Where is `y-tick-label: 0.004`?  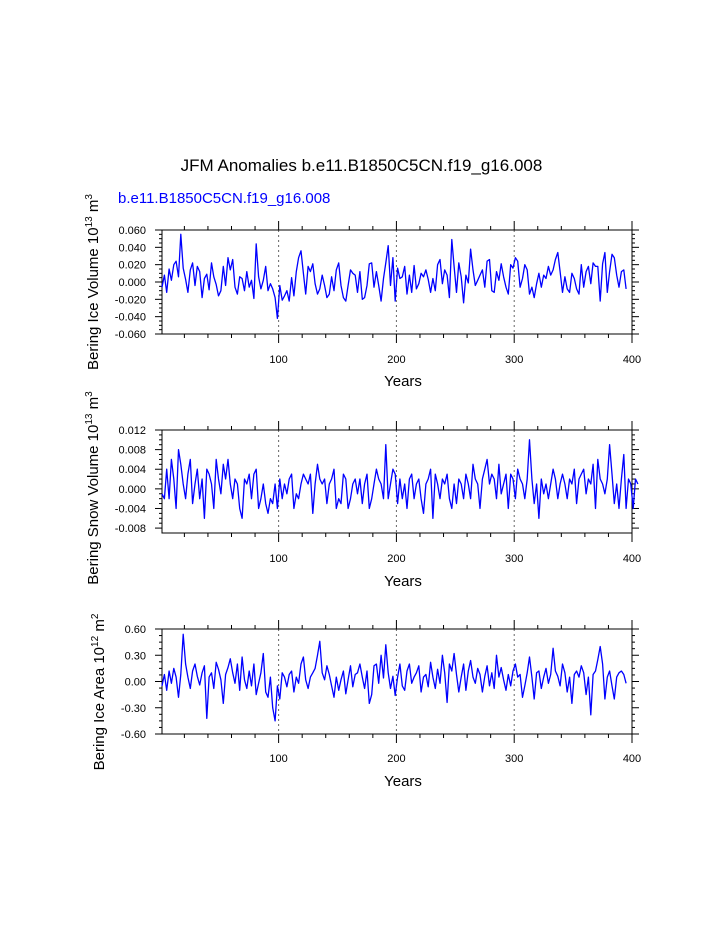
y-tick-label: 0.004 is located at coordinates (132, 470).